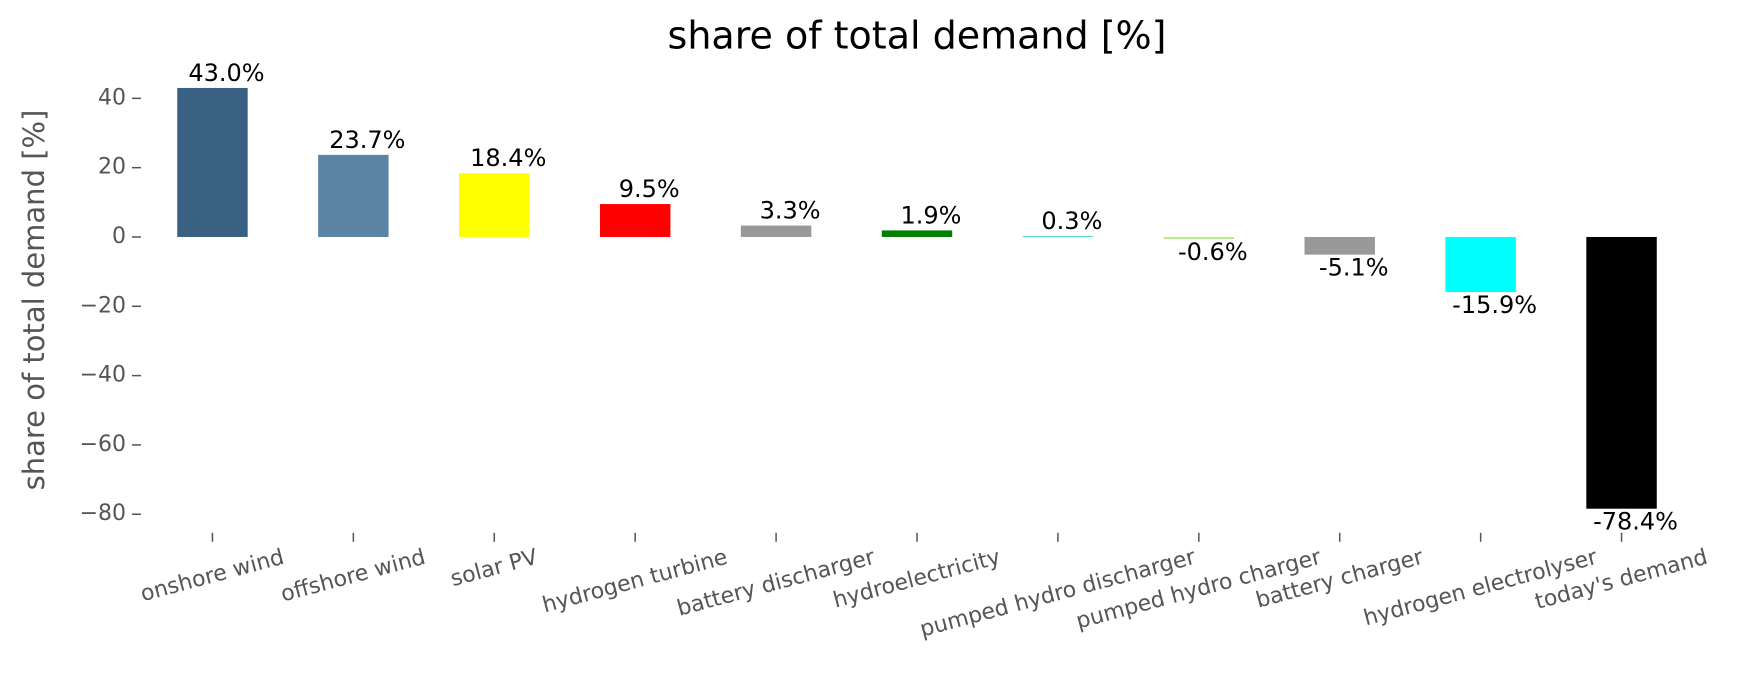 The image size is (1753, 689). What do you see at coordinates (353, 576) in the screenshot?
I see `x-tick-label: offshore wind` at bounding box center [353, 576].